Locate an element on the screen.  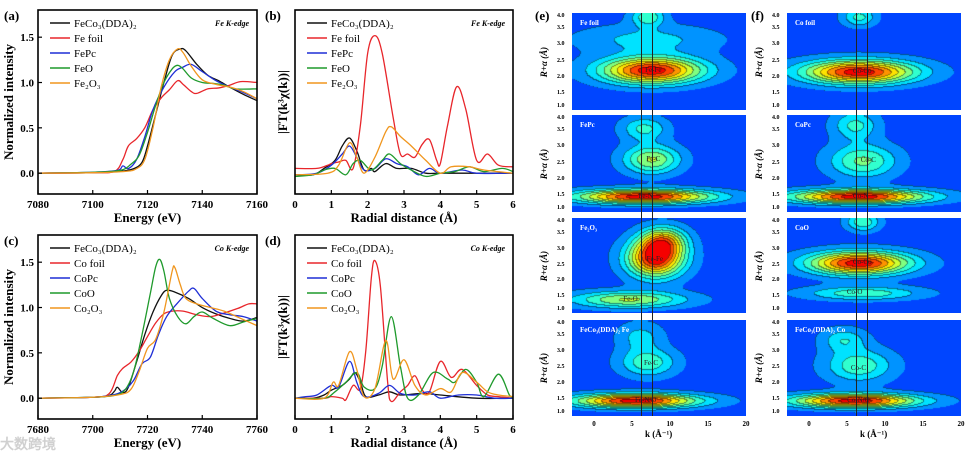
legend-label: CoO is located at coordinates (341, 294).